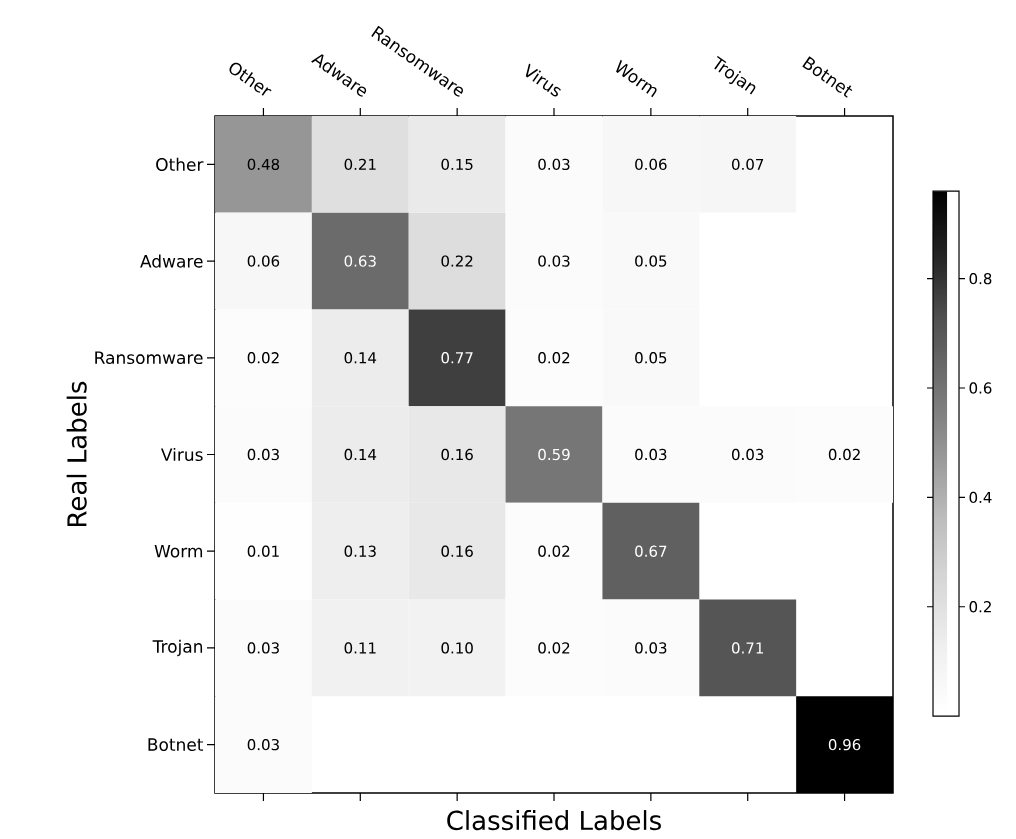 Image resolution: width=1016 pixels, height=839 pixels. Describe the element at coordinates (457, 648) in the screenshot. I see `data-label: 0.10` at that location.